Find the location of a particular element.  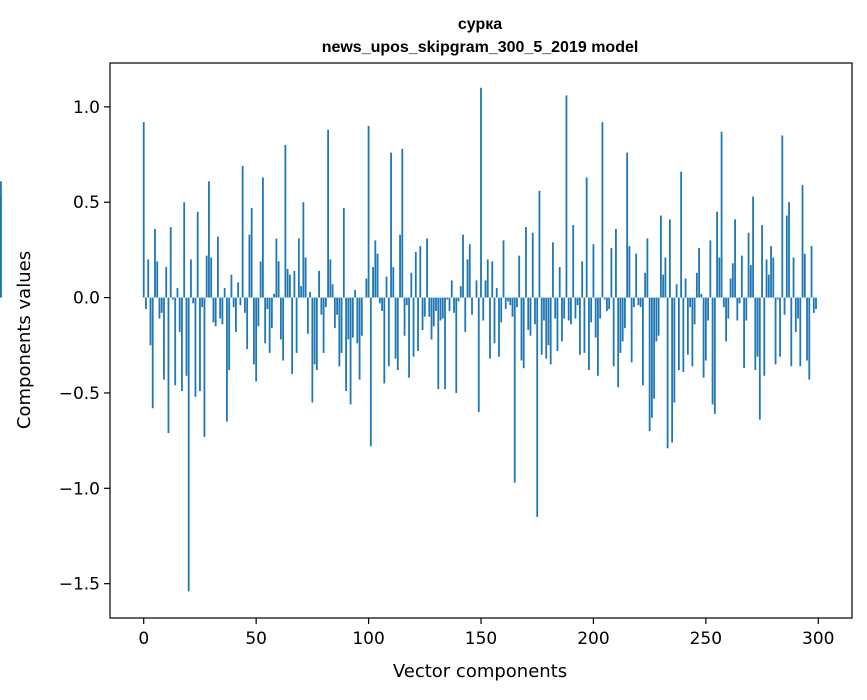

x-tick-label: 200 is located at coordinates (593, 639).